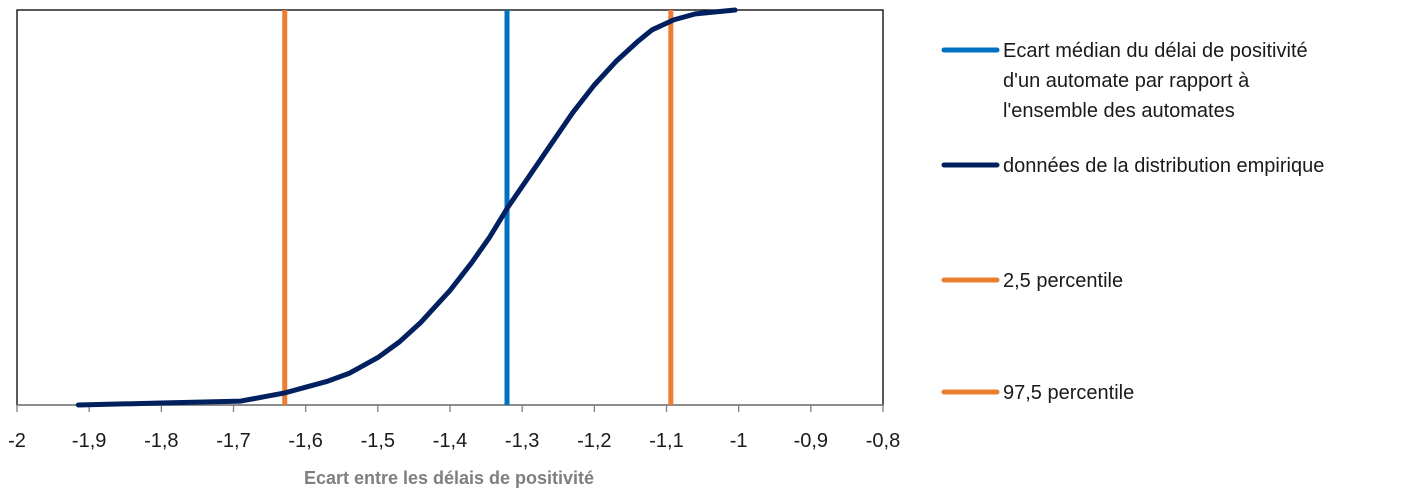  I want to click on x-tick-label: -0,9, so click(811, 441).